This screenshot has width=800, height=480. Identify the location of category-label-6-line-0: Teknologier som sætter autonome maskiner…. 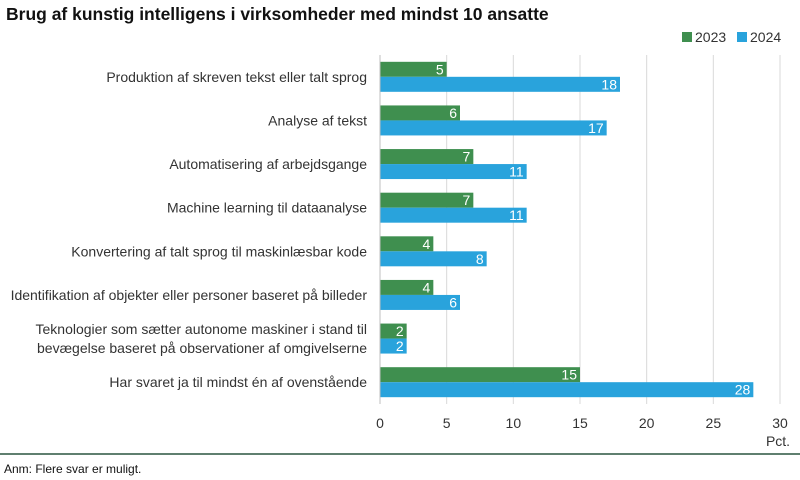
(201, 329).